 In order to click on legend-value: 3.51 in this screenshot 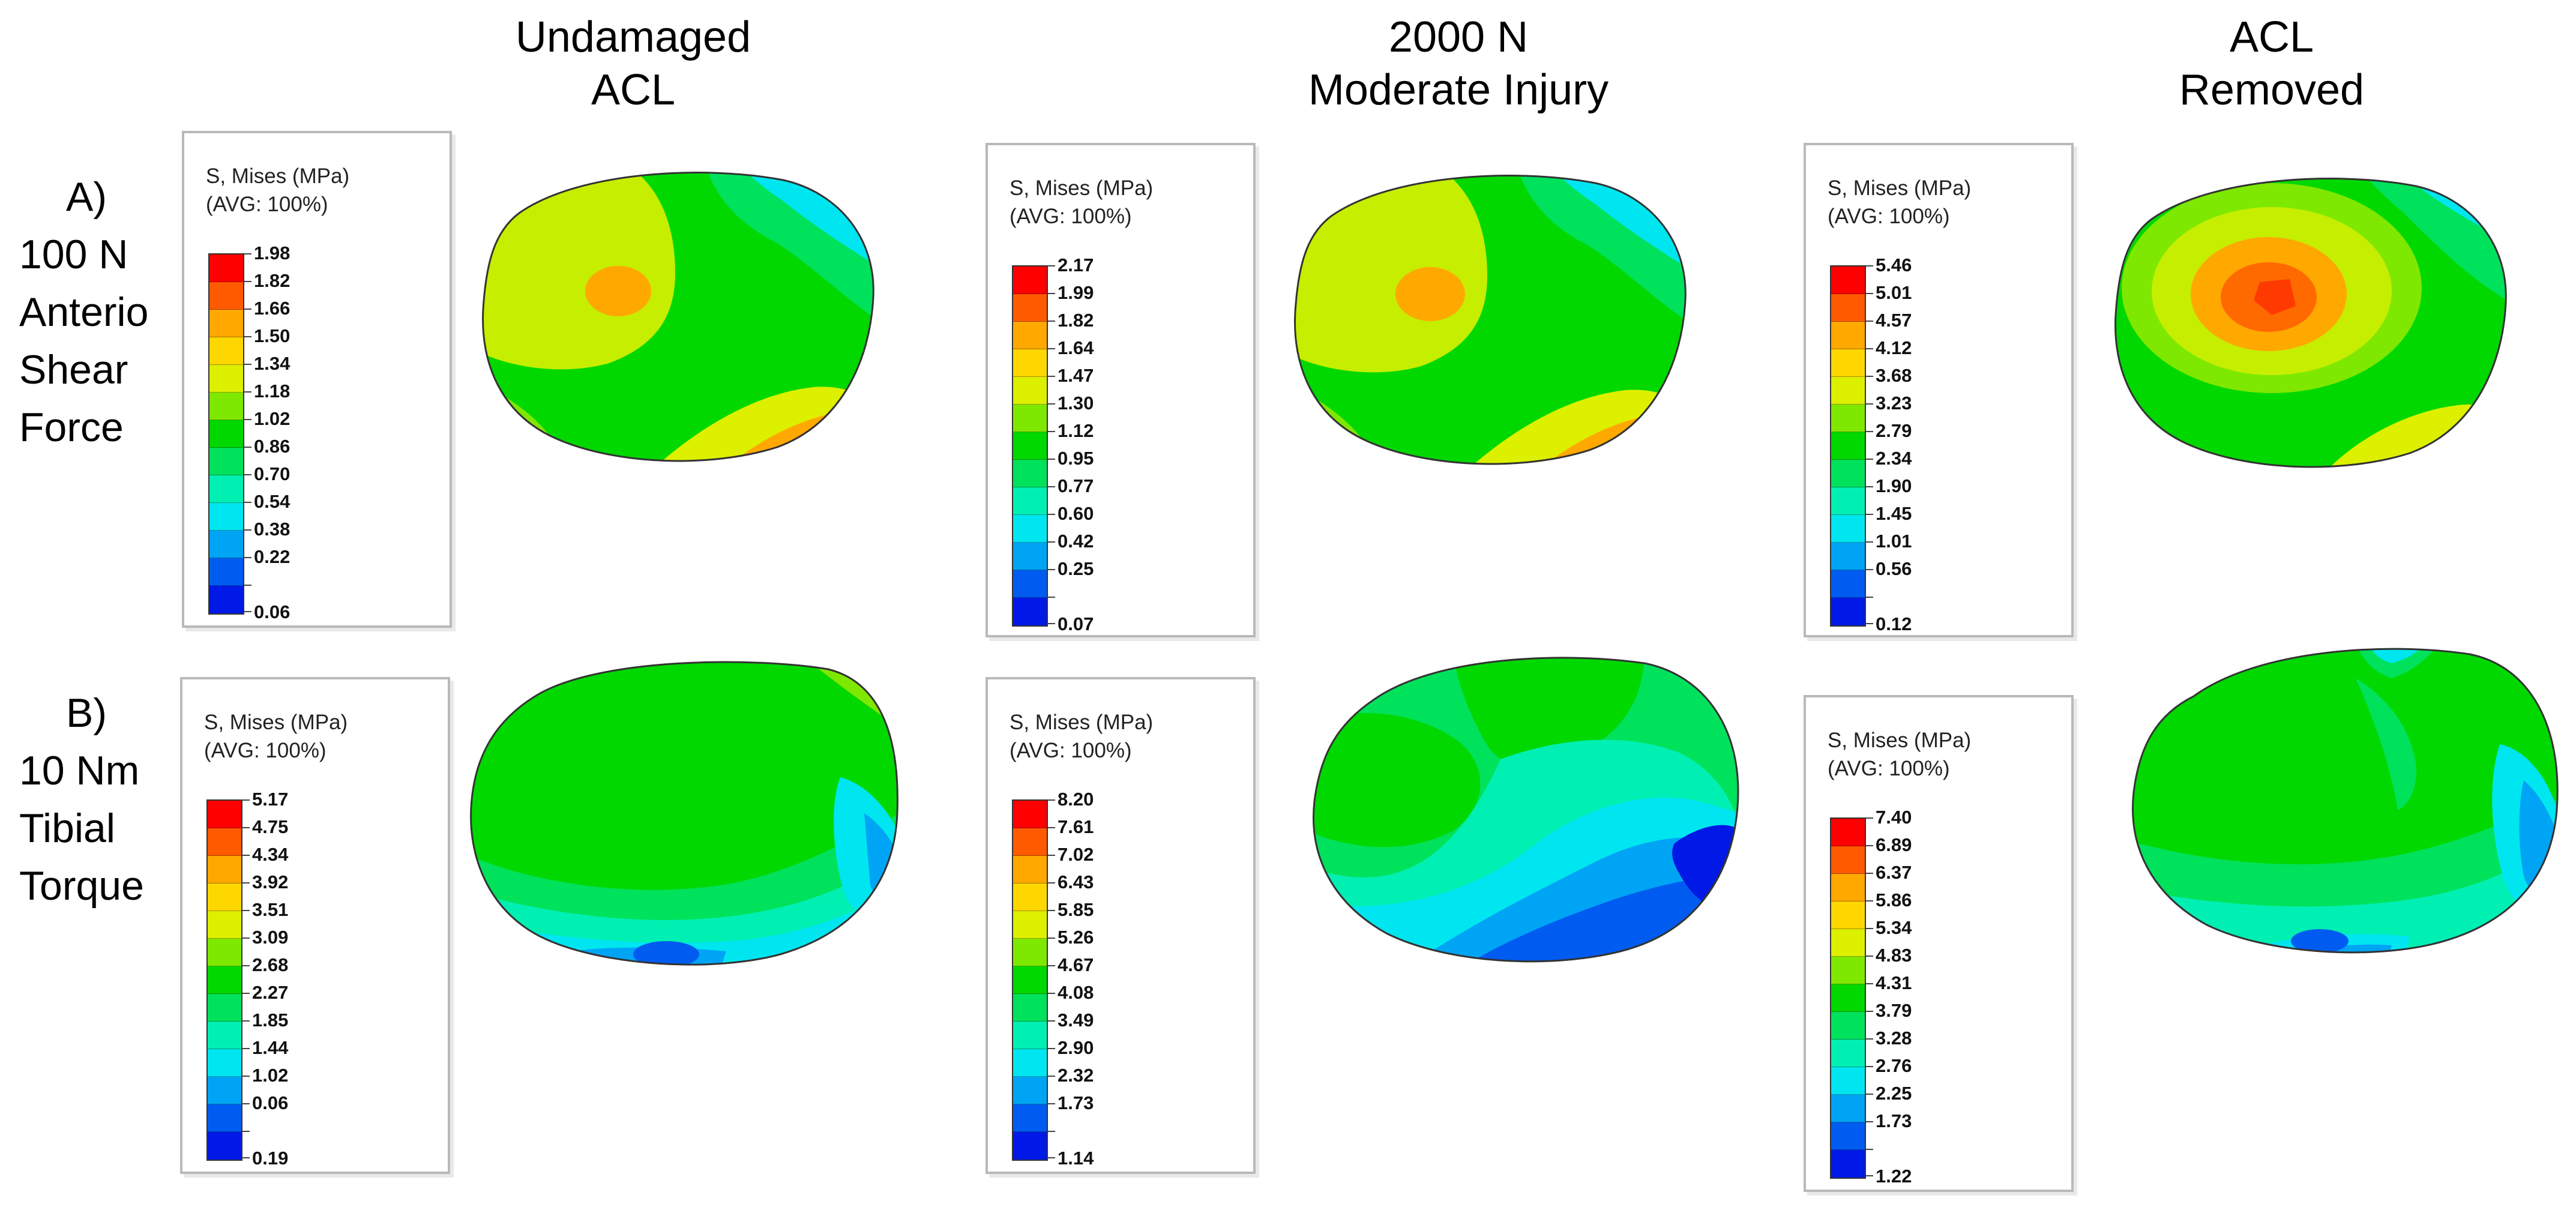, I will do `click(270, 910)`.